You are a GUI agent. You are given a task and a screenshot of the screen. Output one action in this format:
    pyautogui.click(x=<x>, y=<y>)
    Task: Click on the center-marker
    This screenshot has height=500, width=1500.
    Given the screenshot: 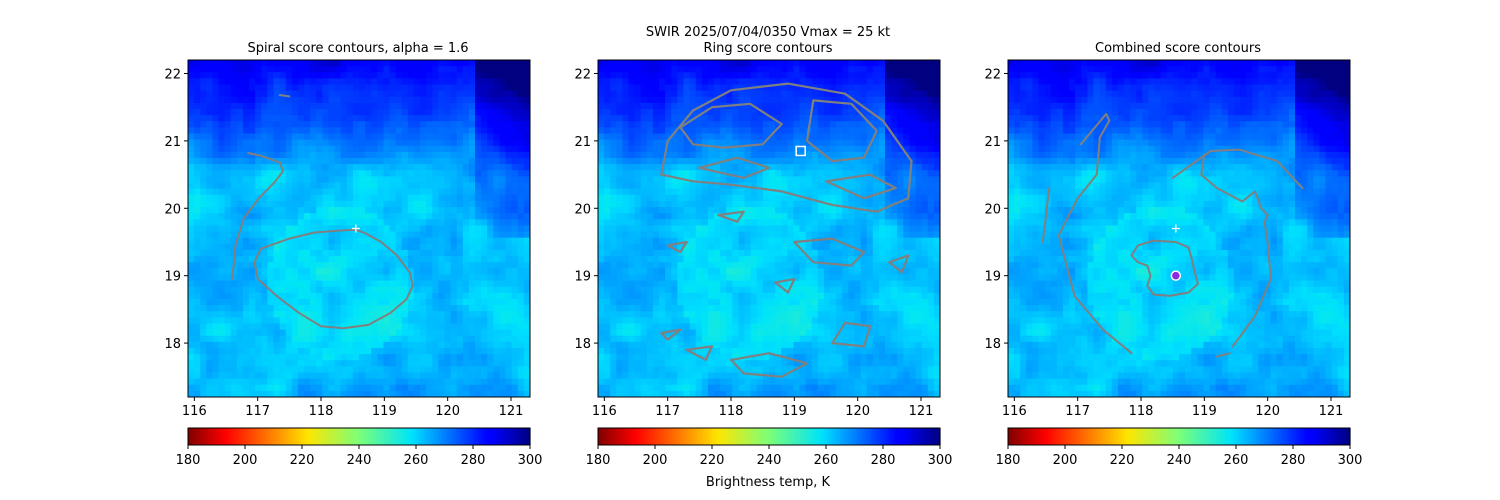 What is the action you would take?
    pyautogui.click(x=1176, y=275)
    